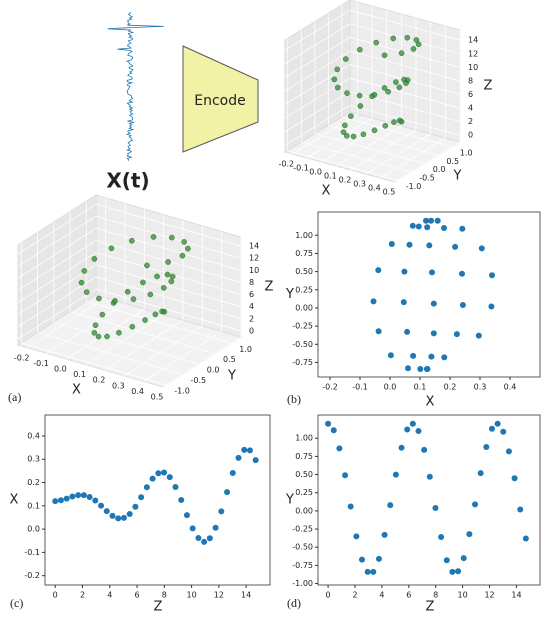 The height and width of the screenshot is (617, 550). Describe the element at coordinates (389, 192) in the screenshot. I see `x-tick-label: 0.5` at that location.